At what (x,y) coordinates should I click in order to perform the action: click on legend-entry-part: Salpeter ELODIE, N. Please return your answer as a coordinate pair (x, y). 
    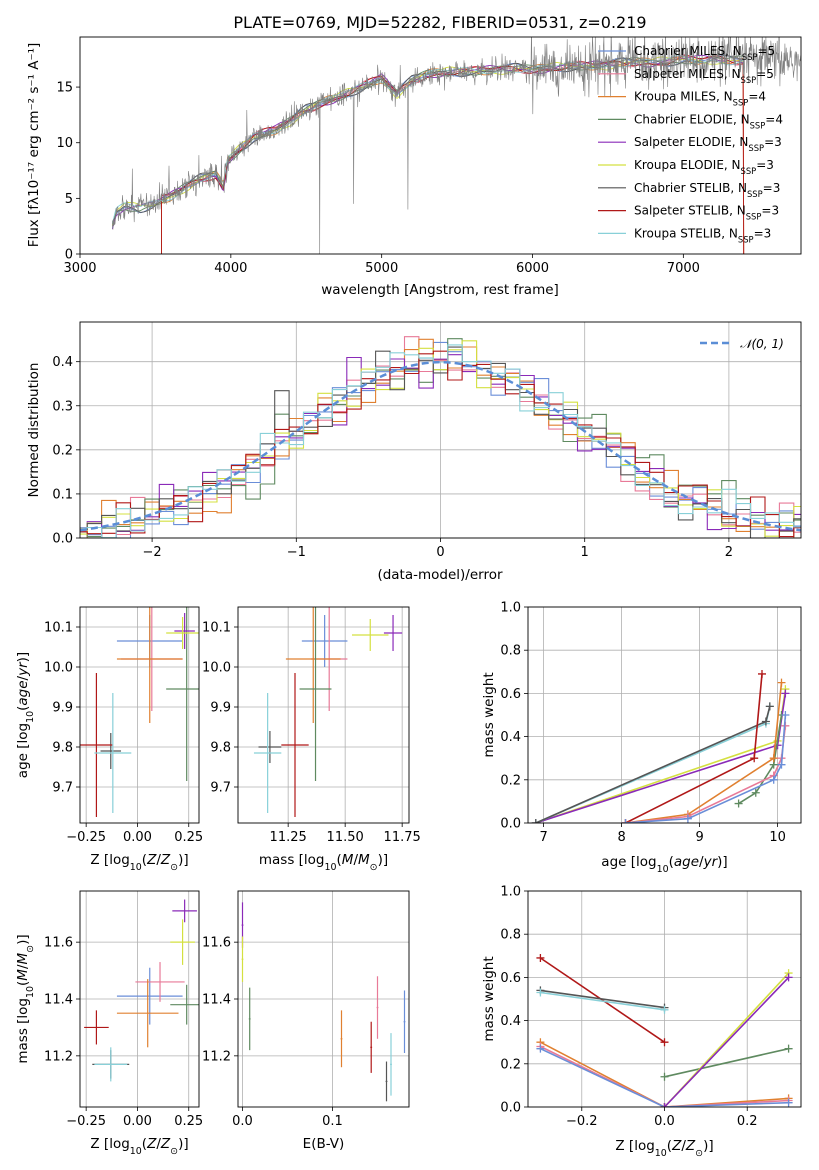
    Looking at the image, I should click on (691, 142).